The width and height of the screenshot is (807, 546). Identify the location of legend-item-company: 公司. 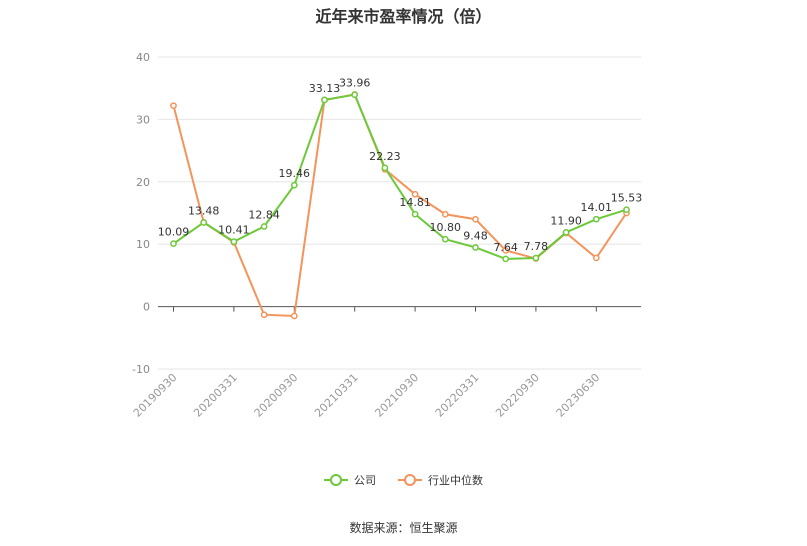
(350, 480).